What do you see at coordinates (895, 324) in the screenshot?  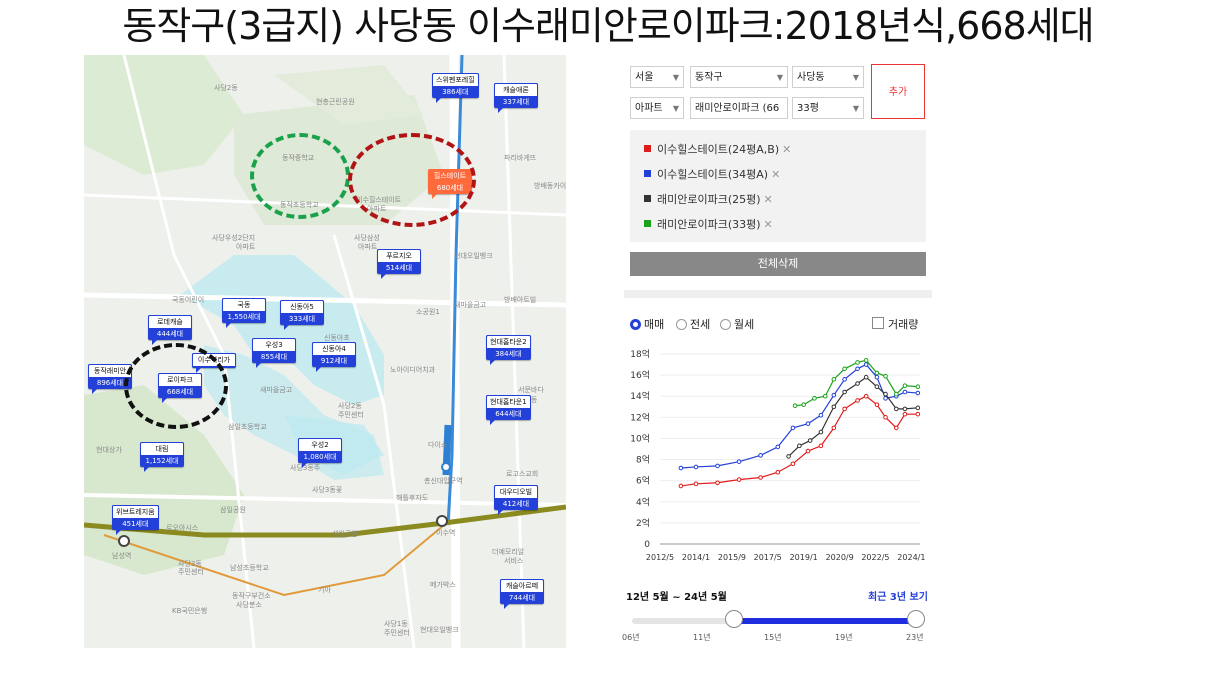 I see `volume-checkbox: 거래량` at bounding box center [895, 324].